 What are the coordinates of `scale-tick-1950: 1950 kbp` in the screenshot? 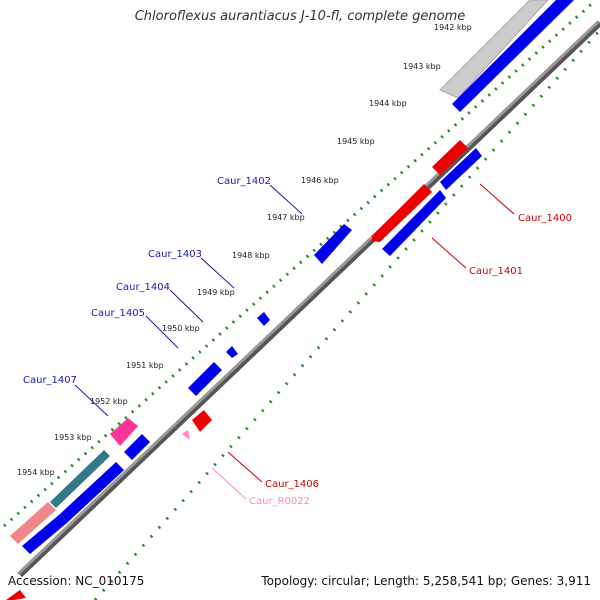 It's located at (181, 328).